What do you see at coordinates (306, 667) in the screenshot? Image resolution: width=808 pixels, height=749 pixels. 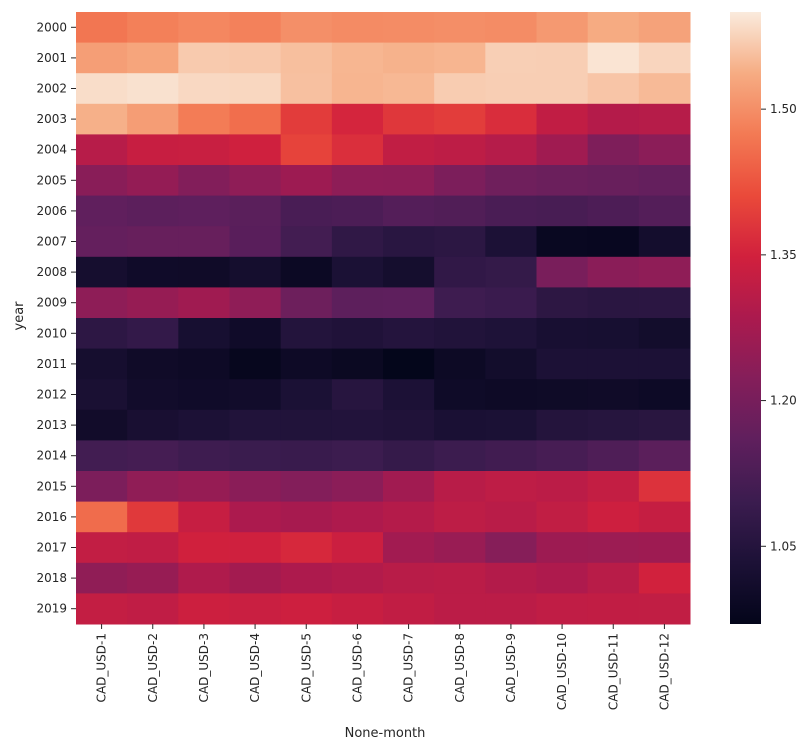 I see `x-tick-label: CAD_USD-5` at bounding box center [306, 667].